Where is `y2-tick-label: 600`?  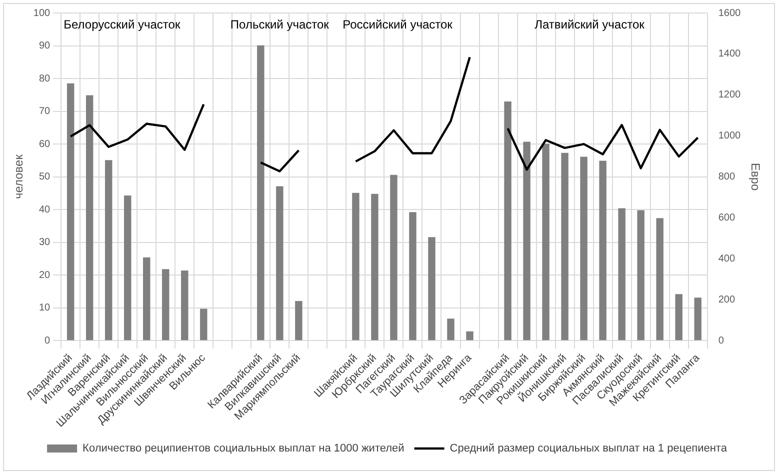 y2-tick-label: 600 is located at coordinates (727, 218).